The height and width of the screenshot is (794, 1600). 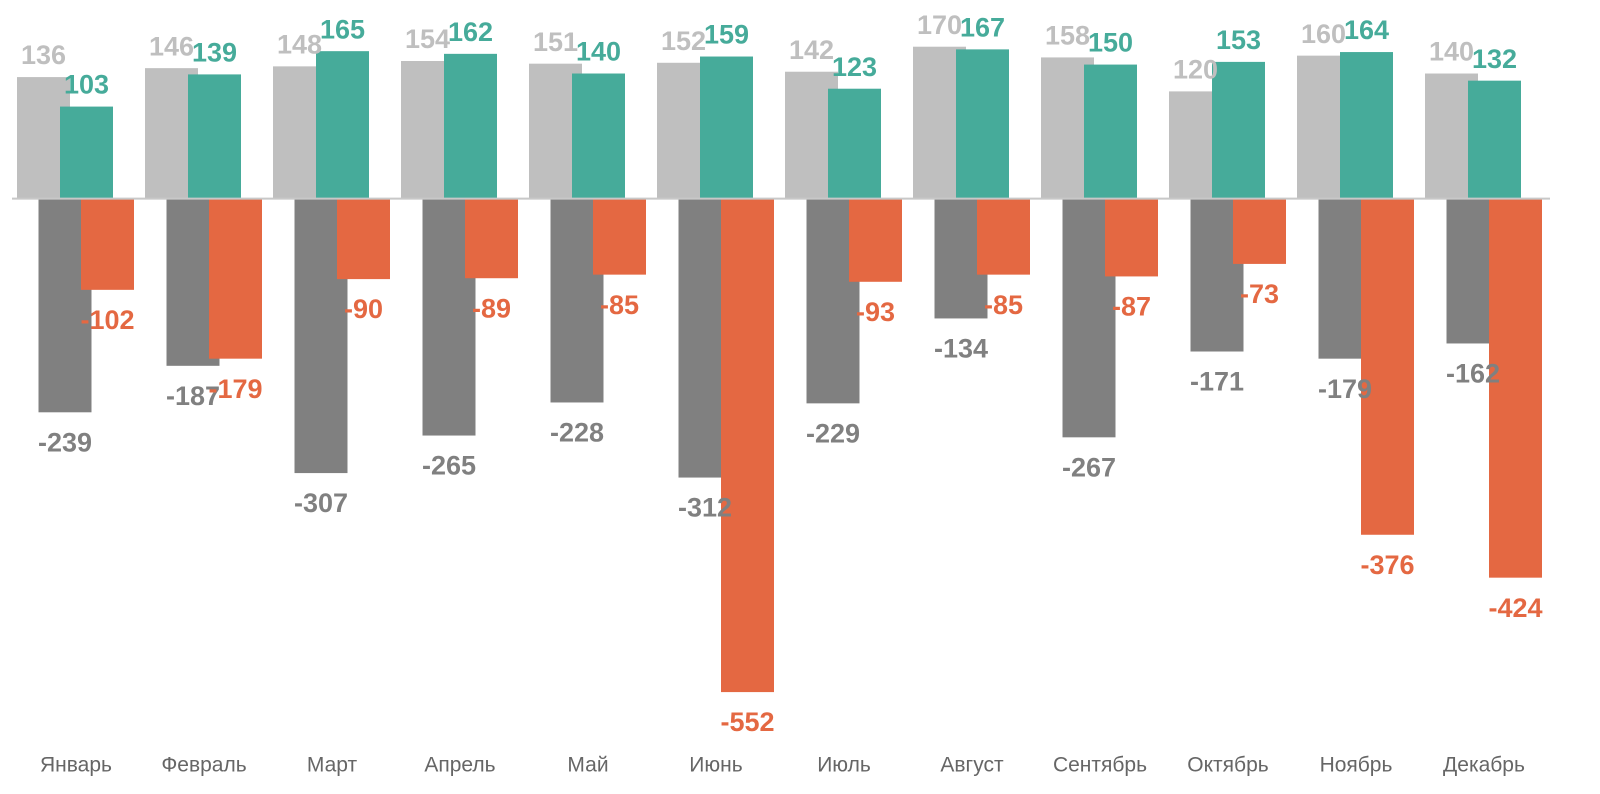 What do you see at coordinates (1387, 565) in the screenshot?
I see `data-label: -376` at bounding box center [1387, 565].